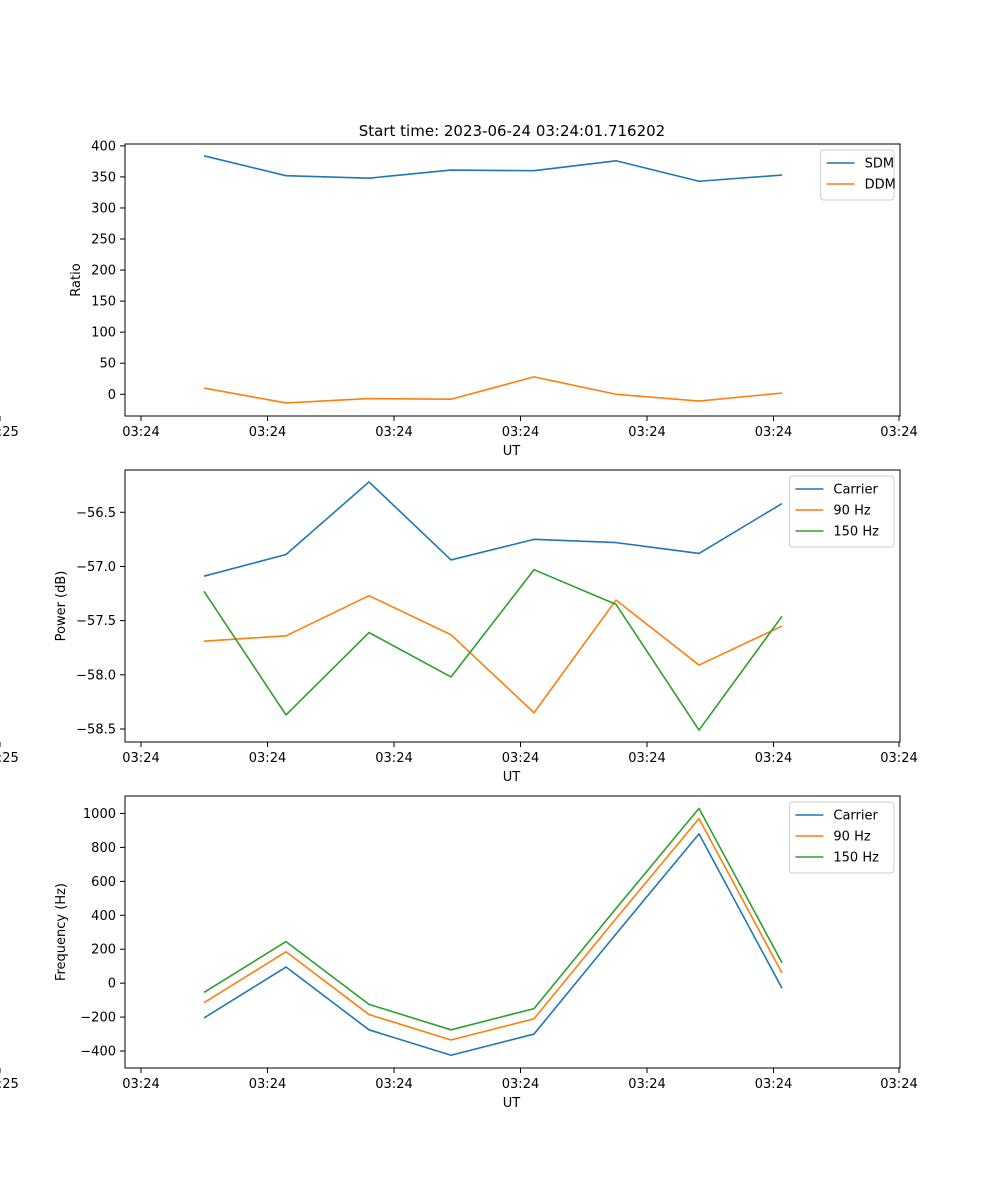 This screenshot has height=1204, width=1000. What do you see at coordinates (103, 333) in the screenshot?
I see `y-tick-label: 100` at bounding box center [103, 333].